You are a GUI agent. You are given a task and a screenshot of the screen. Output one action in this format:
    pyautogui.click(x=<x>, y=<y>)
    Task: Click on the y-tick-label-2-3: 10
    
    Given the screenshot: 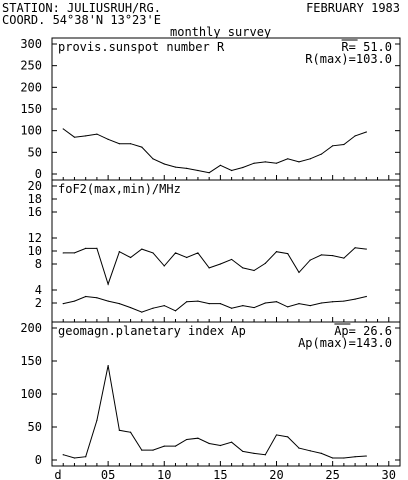 What is the action you would take?
    pyautogui.click(x=35, y=251)
    